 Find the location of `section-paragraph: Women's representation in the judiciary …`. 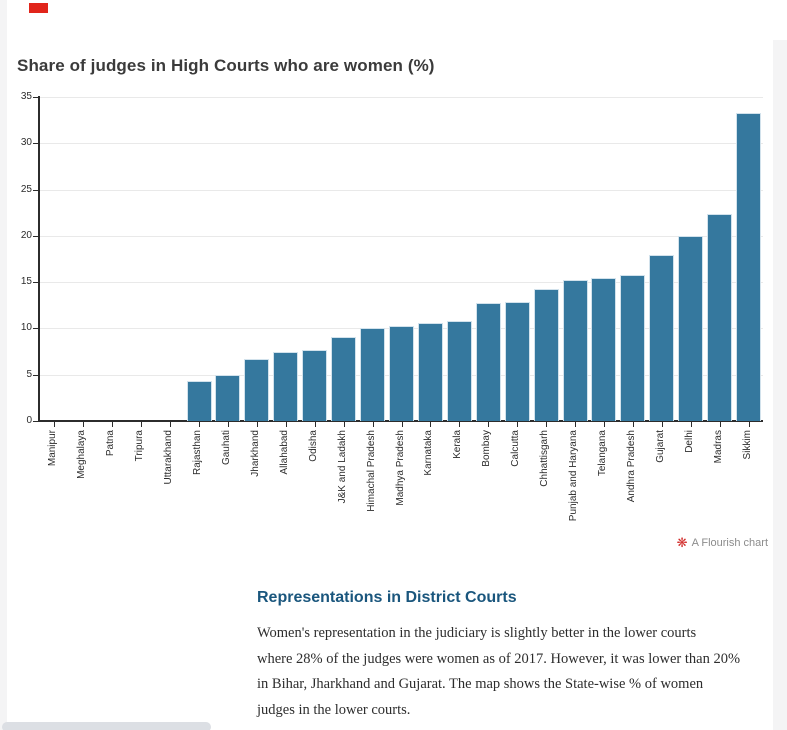

section-paragraph: Women's representation in the judiciary … is located at coordinates (507, 672).